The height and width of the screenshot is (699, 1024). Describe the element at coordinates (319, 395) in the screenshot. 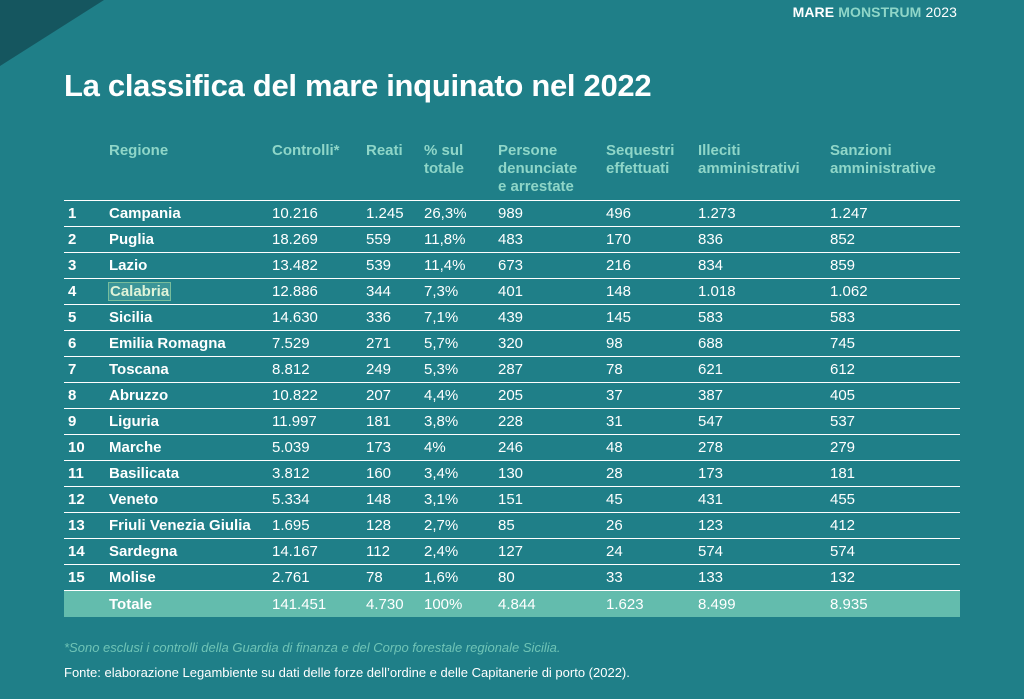

I see `cell-controlli: 10.822` at that location.